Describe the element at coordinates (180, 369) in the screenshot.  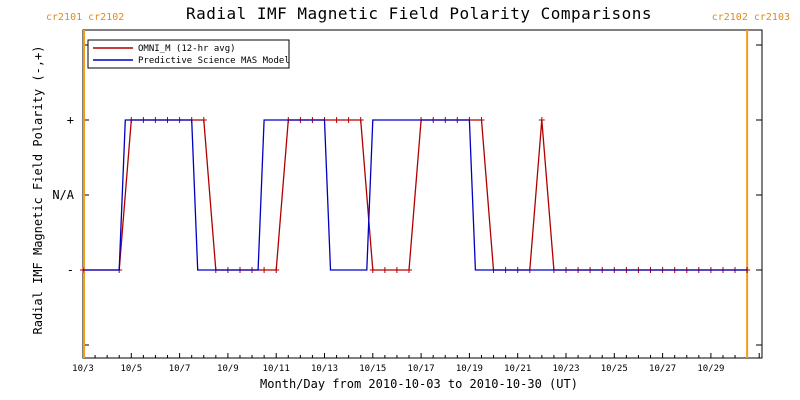
I see `x-tick-label: 10/7` at that location.